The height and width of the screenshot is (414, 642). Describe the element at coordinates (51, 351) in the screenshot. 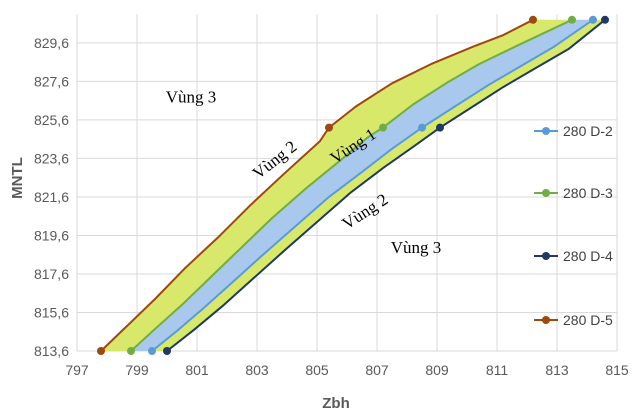

I see `y-tick-label: 813,6` at that location.